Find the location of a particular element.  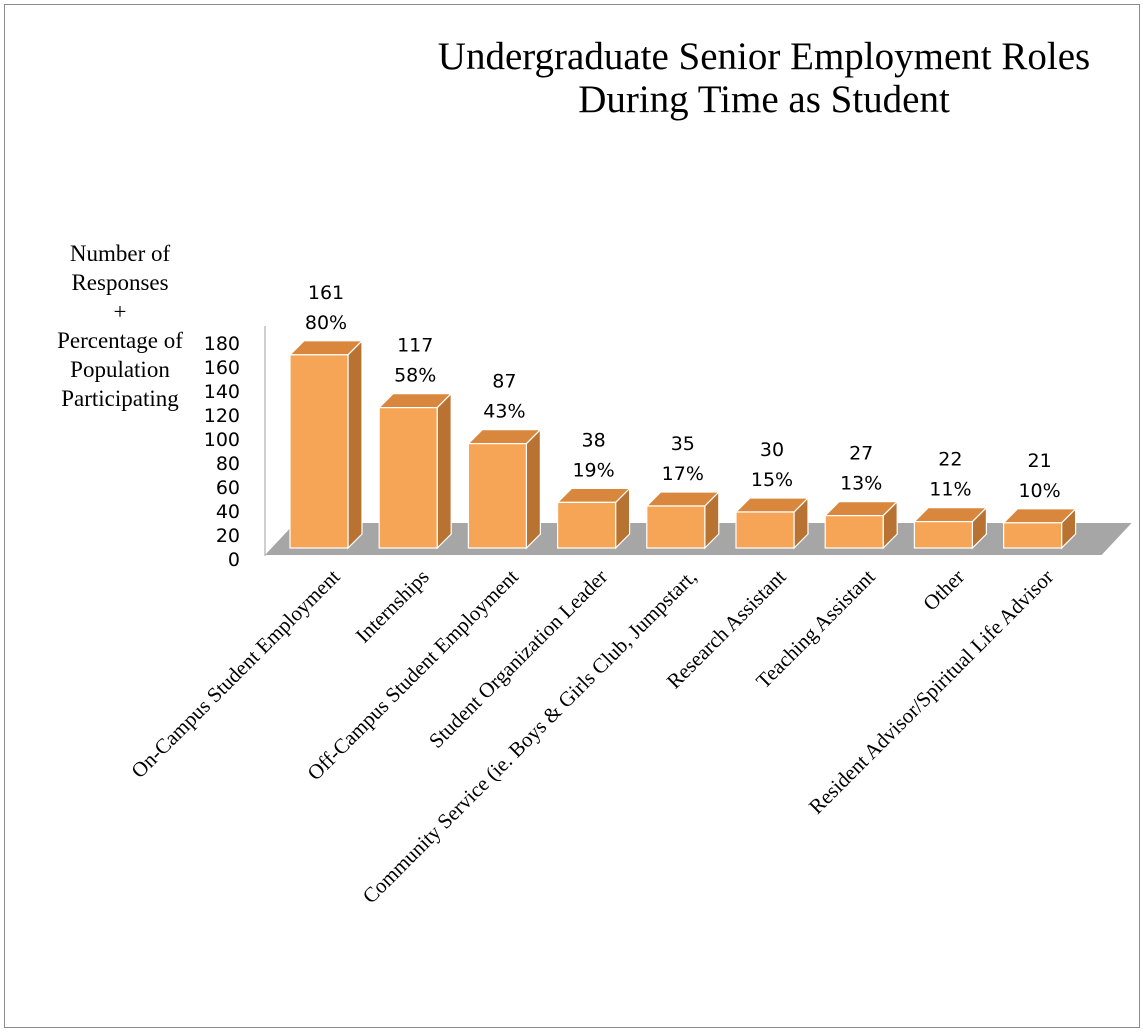

data-label-percent: 15% is located at coordinates (772, 480).